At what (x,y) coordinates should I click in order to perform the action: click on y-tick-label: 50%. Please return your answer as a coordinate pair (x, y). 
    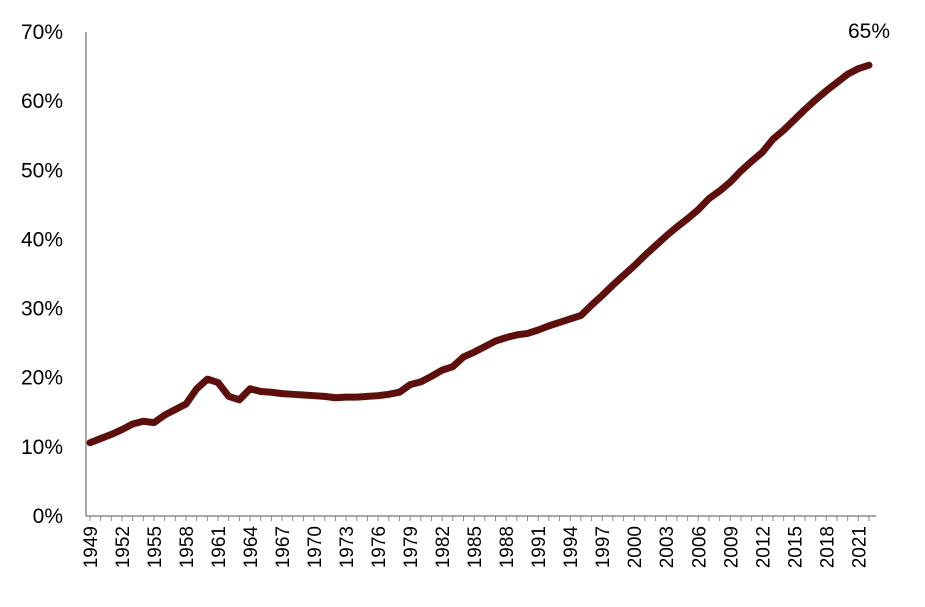
    Looking at the image, I should click on (42, 170).